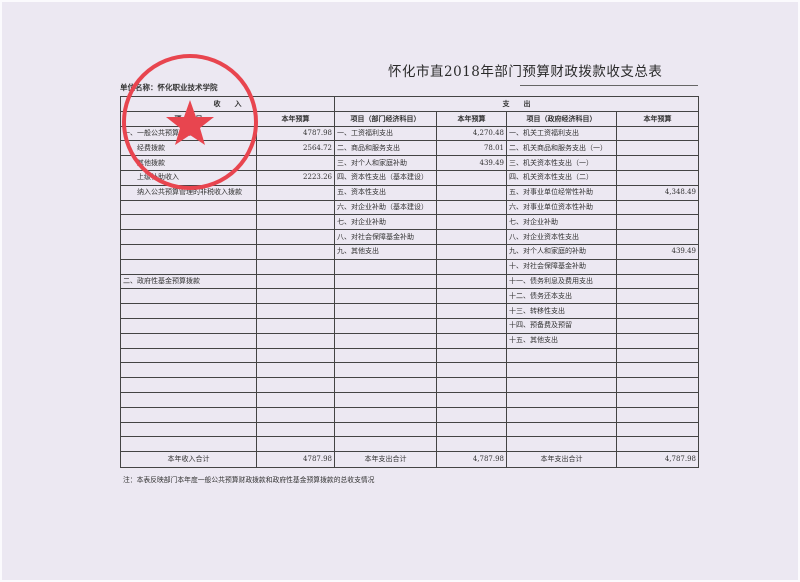 The width and height of the screenshot is (800, 582). Describe the element at coordinates (295, 148) in the screenshot. I see `income-budget: 2564.72` at that location.